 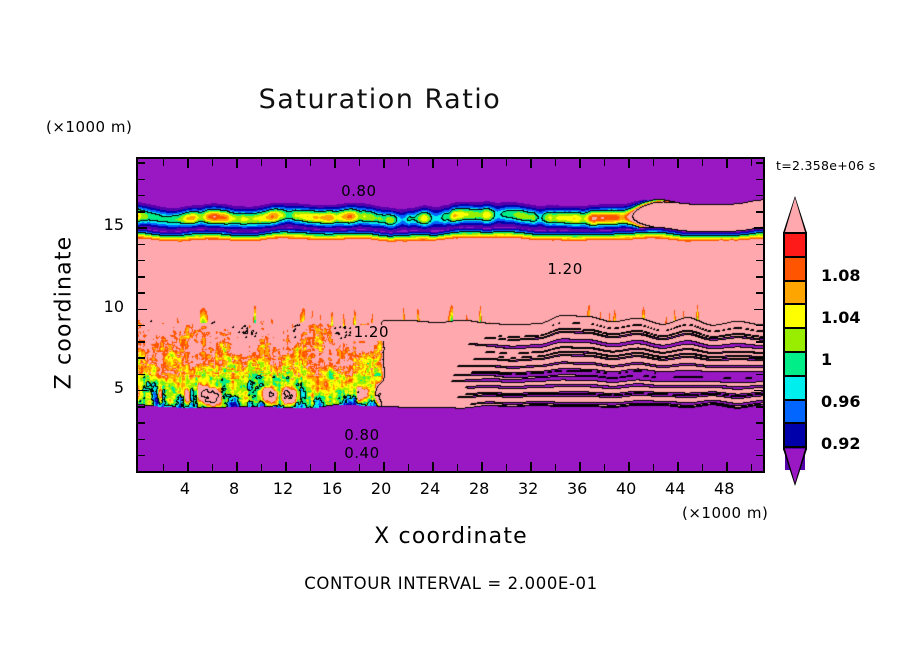 I want to click on x-axis-unit-label: (×1000 m), so click(x=725, y=513).